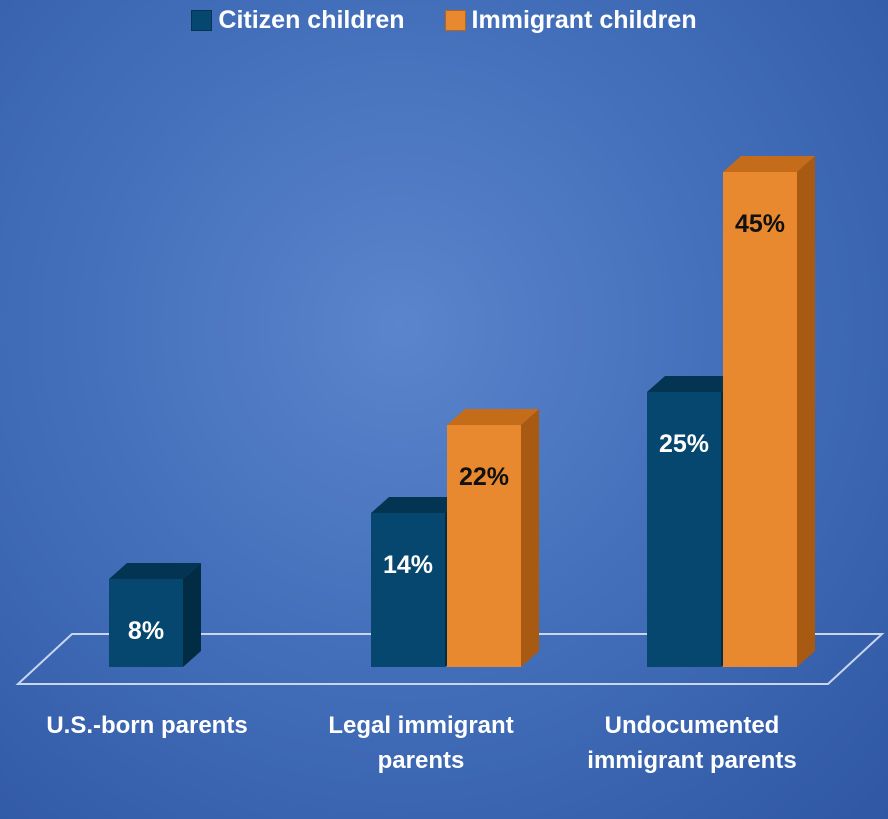 The width and height of the screenshot is (888, 819). I want to click on data-label-citizen-children-u-s-born-parents: 8%, so click(146, 631).